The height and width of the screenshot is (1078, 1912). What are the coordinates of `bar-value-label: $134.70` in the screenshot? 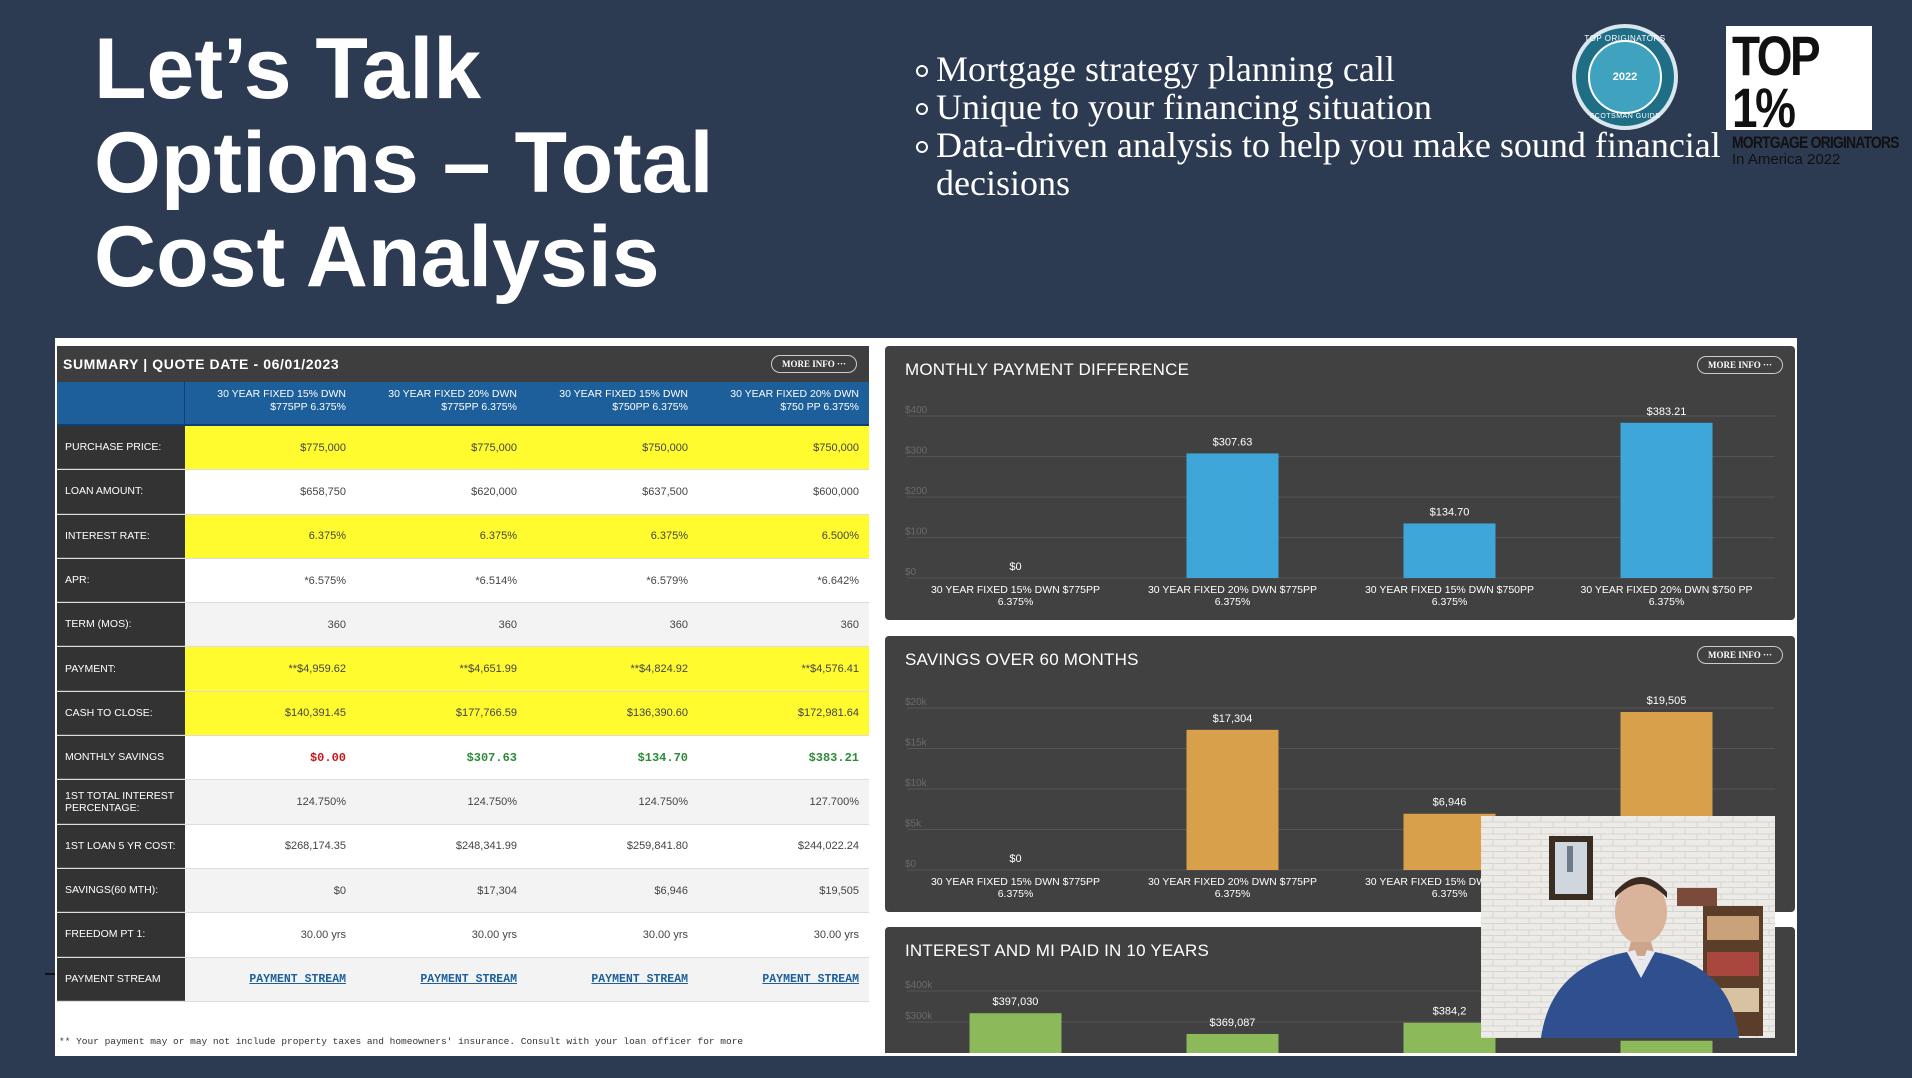 It's located at (1450, 512).